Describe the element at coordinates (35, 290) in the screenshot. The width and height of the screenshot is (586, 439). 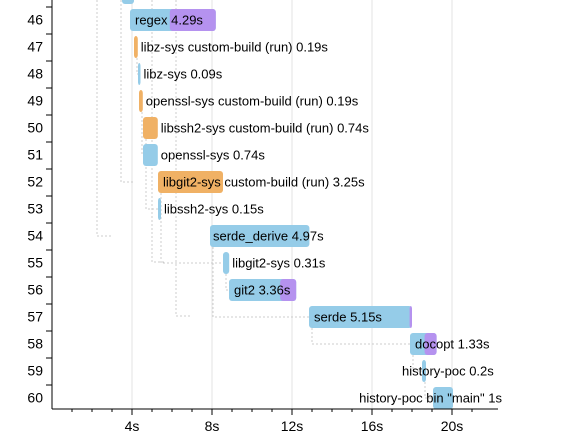
I see `row-index-label: 56` at that location.